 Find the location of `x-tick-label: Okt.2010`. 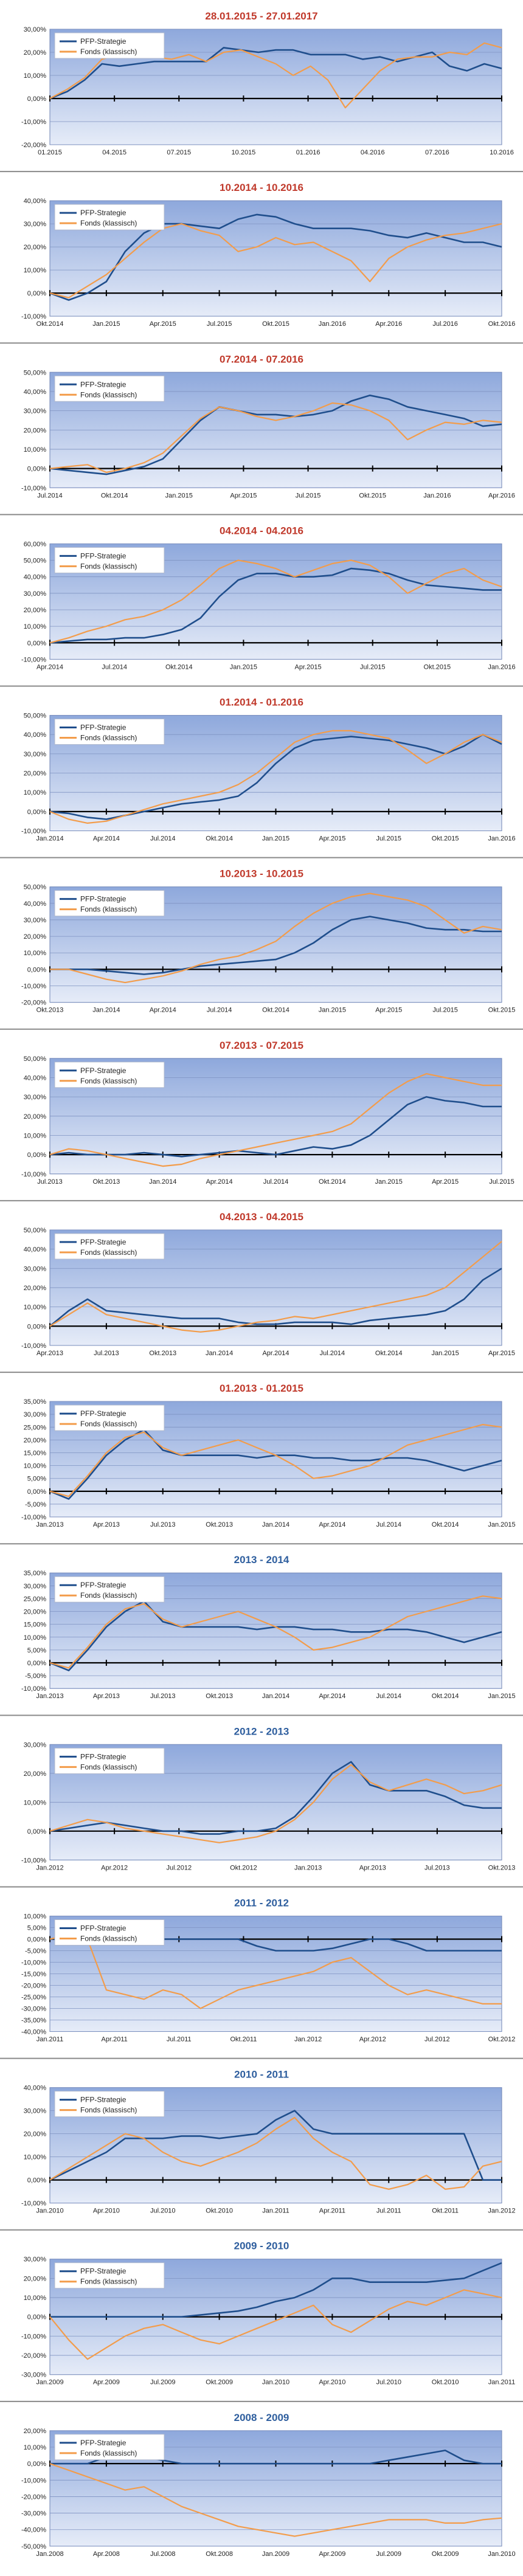

x-tick-label: Okt.2010 is located at coordinates (220, 2211).